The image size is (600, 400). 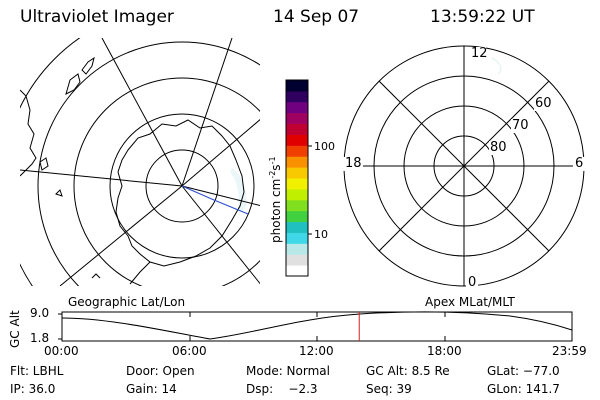 I want to click on lat-70-label: 70, so click(x=520, y=125).